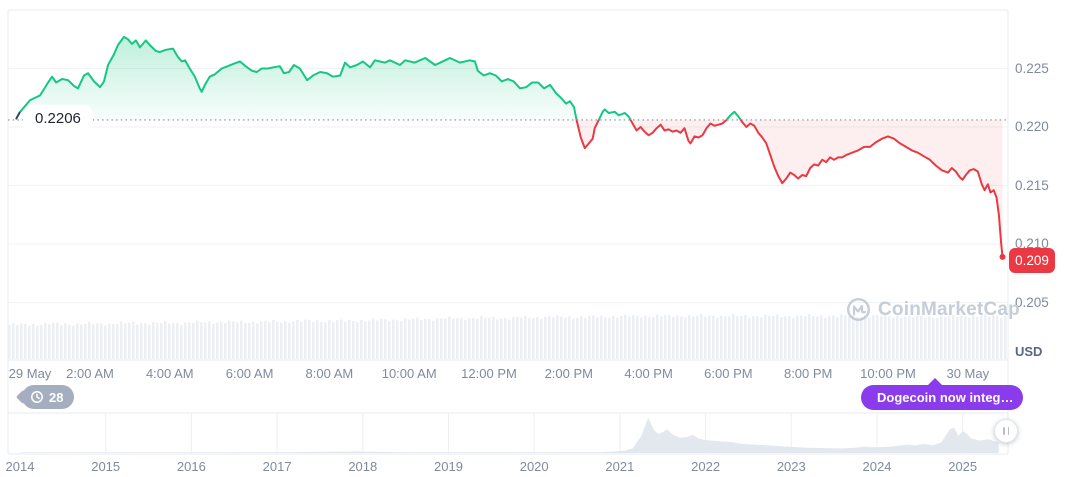 Image resolution: width=1072 pixels, height=477 pixels. Describe the element at coordinates (963, 466) in the screenshot. I see `year-label: 2025` at that location.